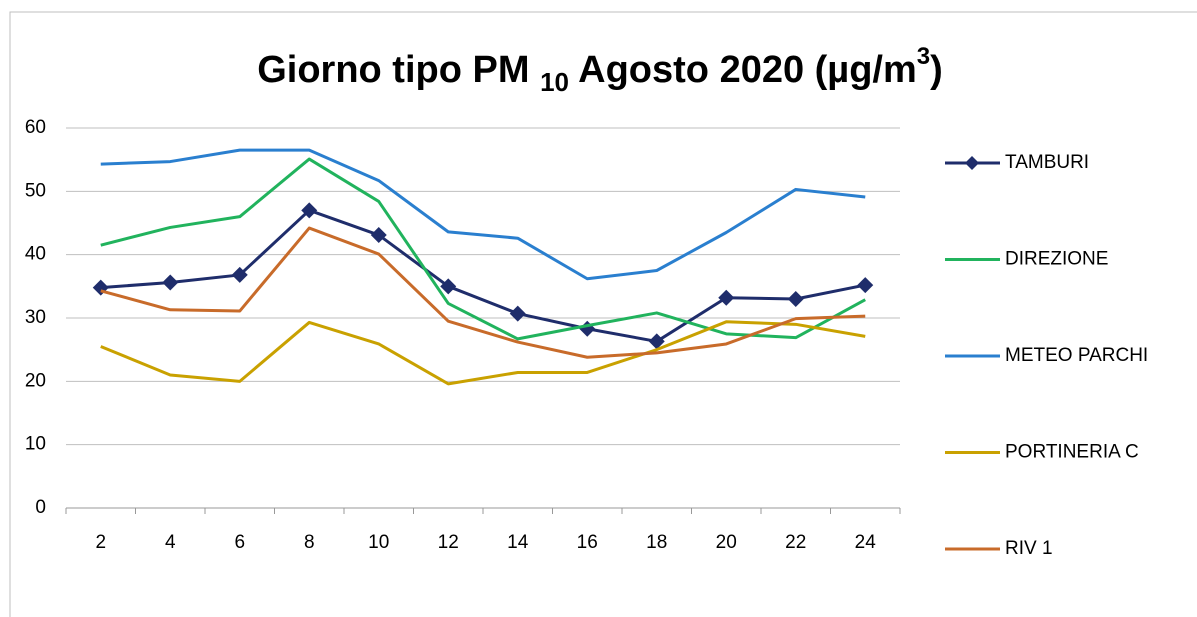  I want to click on legend-marker, so click(972, 163).